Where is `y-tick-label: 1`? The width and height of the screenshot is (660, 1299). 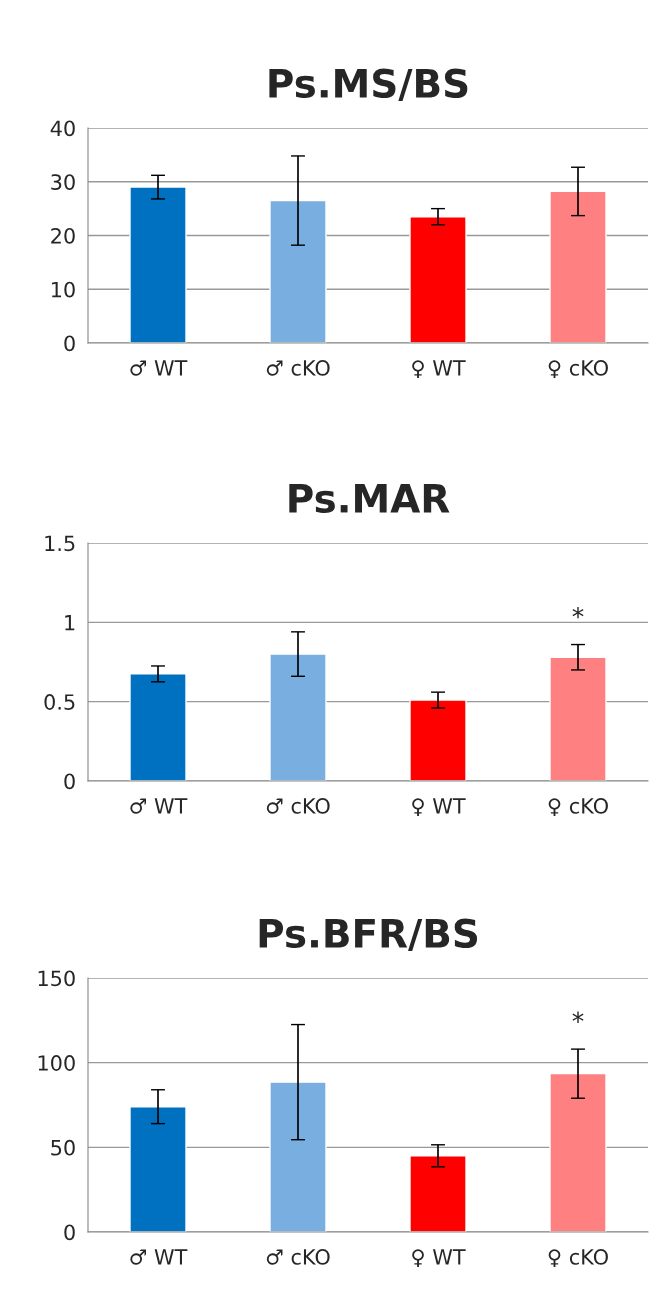 y-tick-label: 1 is located at coordinates (70, 623).